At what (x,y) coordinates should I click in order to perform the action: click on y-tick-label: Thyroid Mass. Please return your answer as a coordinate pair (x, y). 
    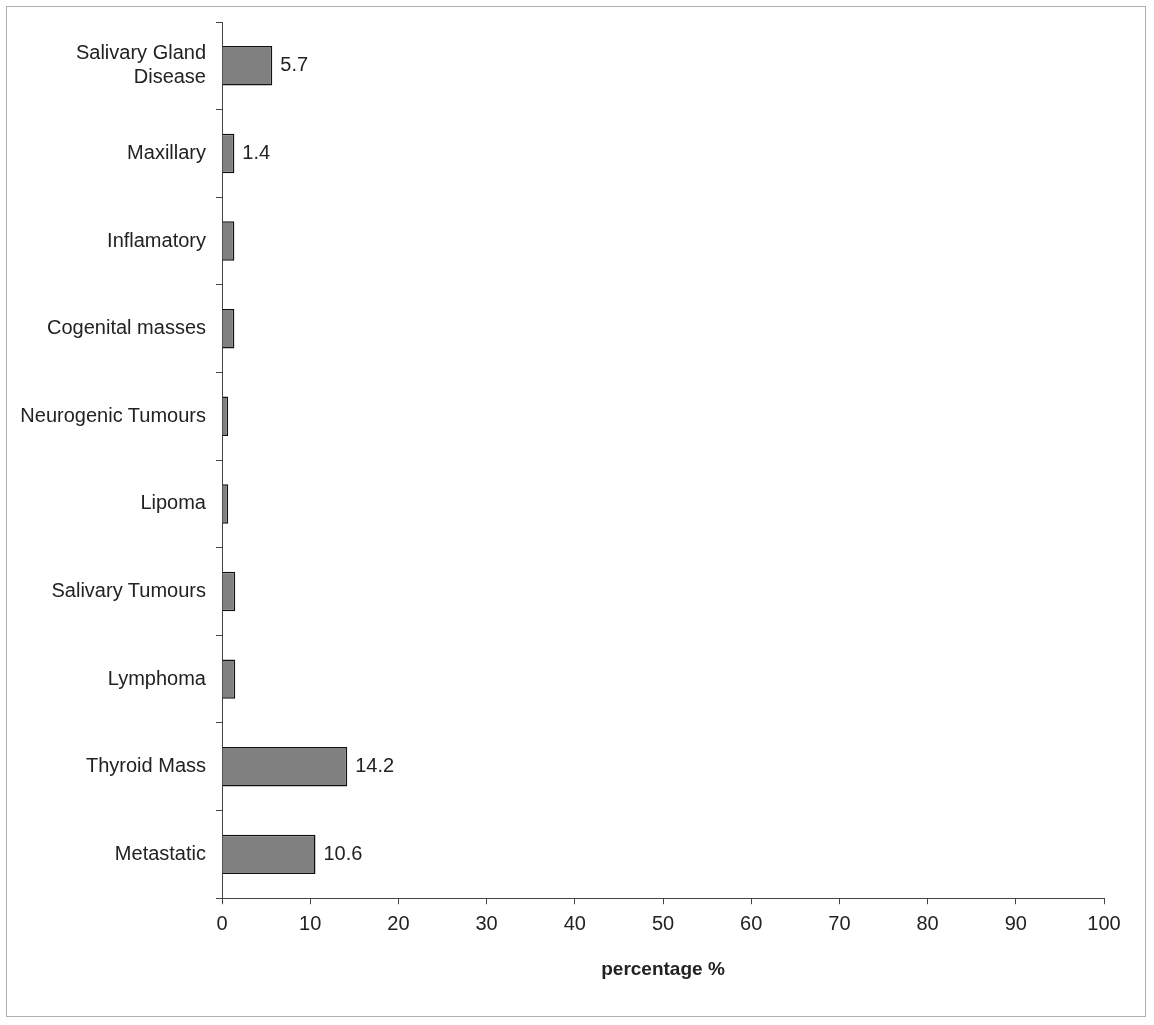
    Looking at the image, I should click on (146, 765).